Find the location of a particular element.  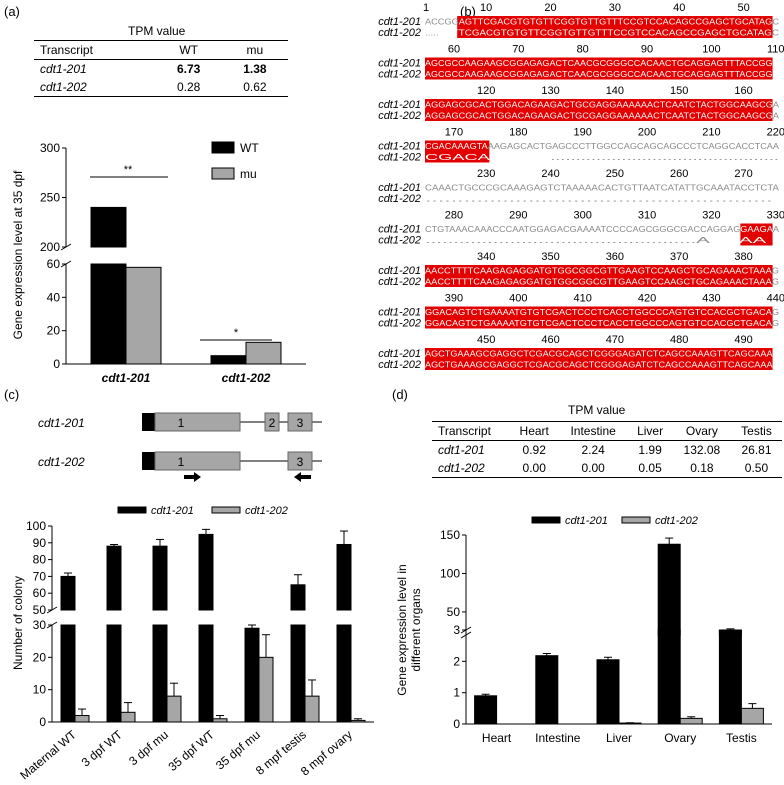

legend-label-201: cdt1-201 is located at coordinates (172, 511).